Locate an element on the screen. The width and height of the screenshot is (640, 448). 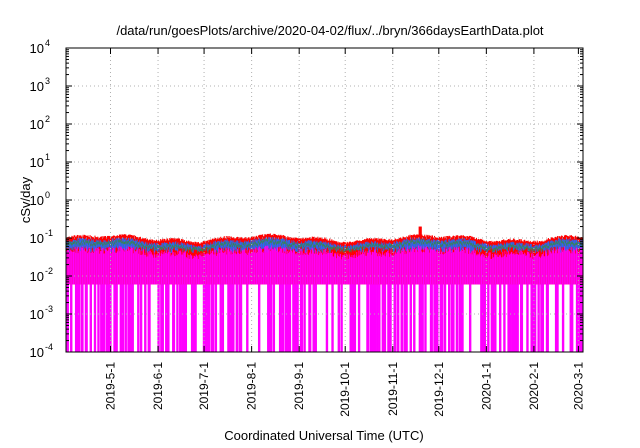
x-tick-label: 2019-10-1 is located at coordinates (345, 389).